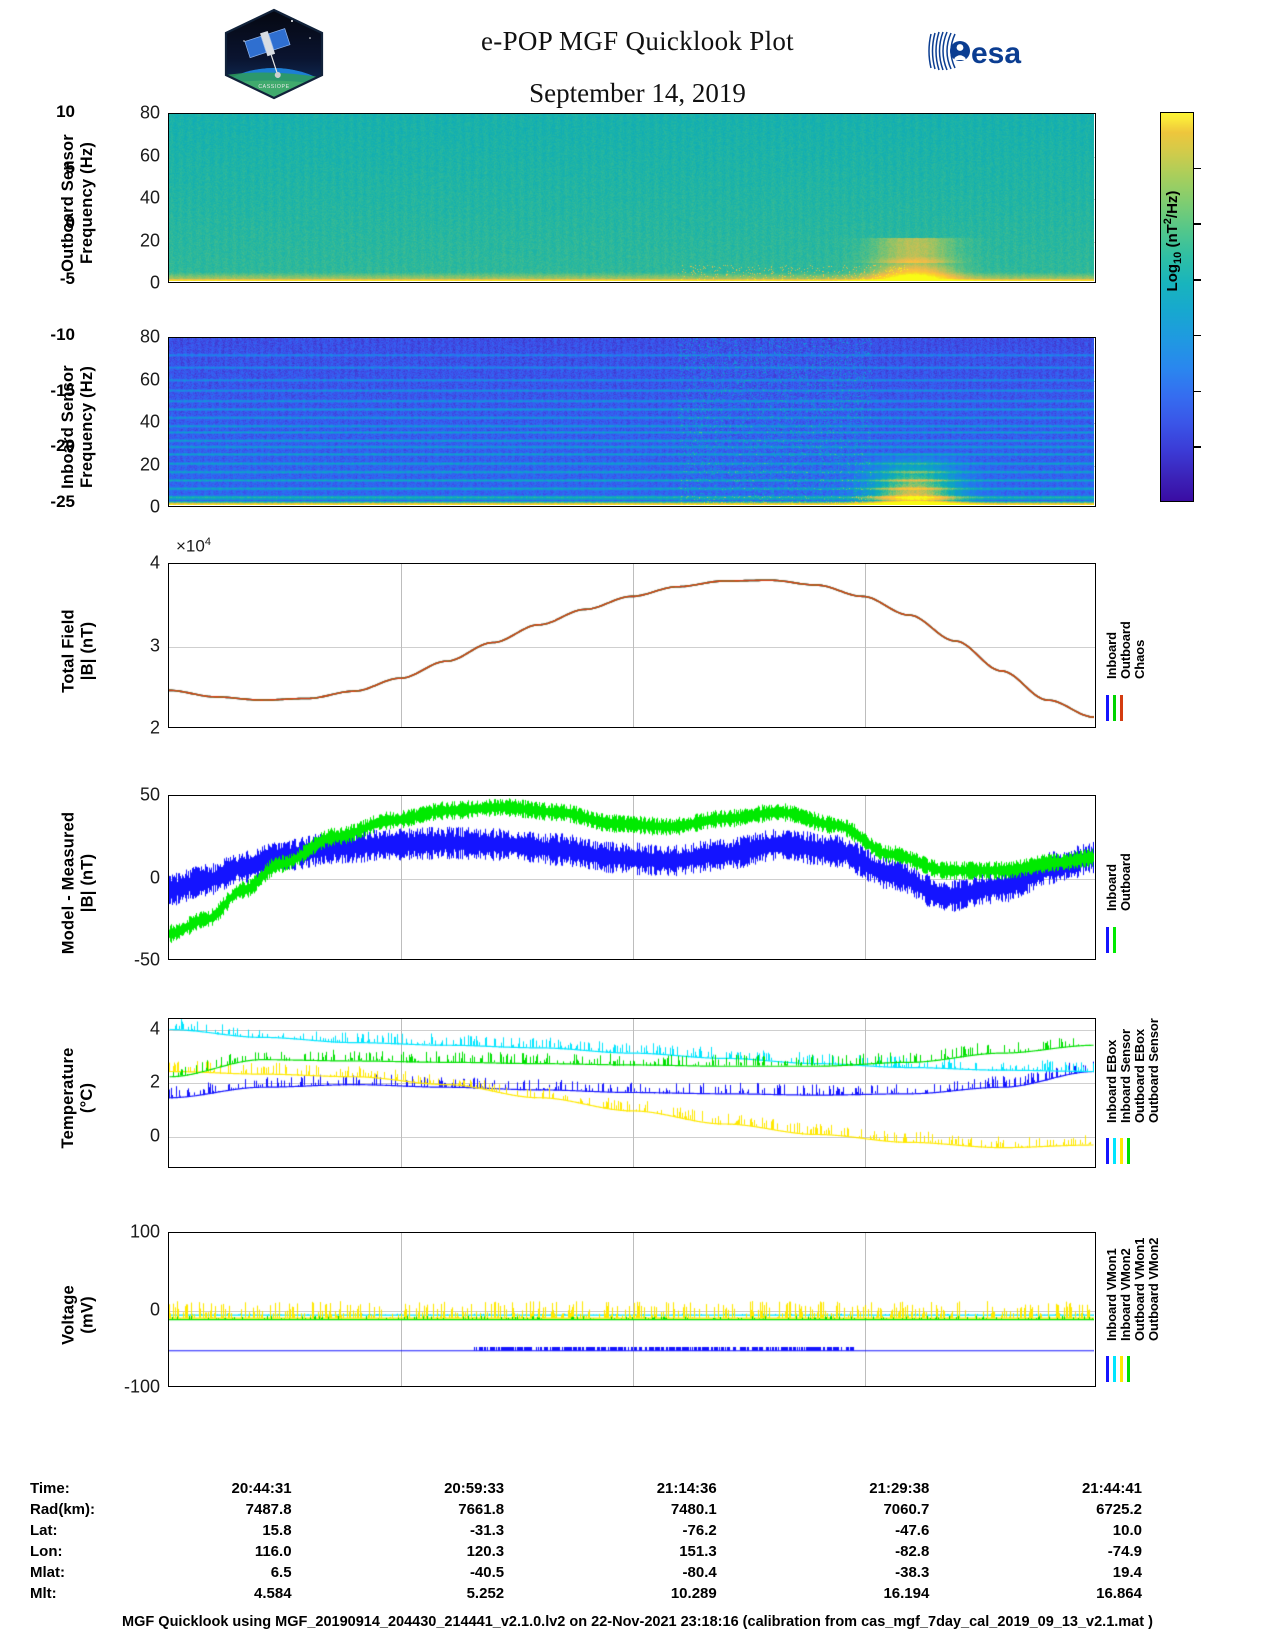 This screenshot has height=1650, width=1275. I want to click on ephemeris-row: Mlat: 6.5 -40.5 -80.4 -38.3 19.4, so click(605, 1572).